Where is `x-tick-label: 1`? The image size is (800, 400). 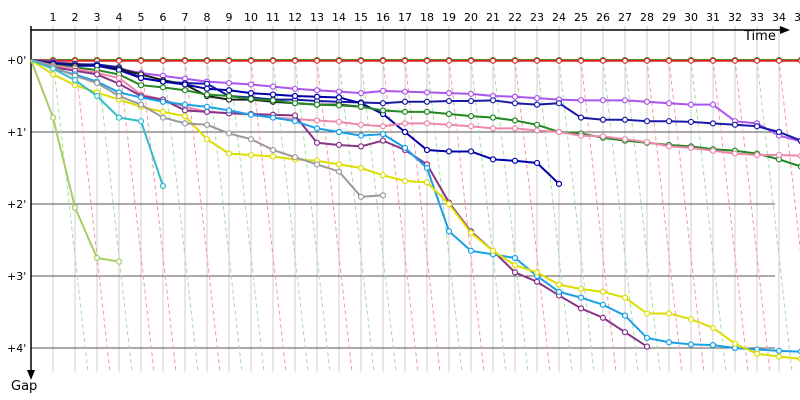 x-tick-label: 1 is located at coordinates (53, 17).